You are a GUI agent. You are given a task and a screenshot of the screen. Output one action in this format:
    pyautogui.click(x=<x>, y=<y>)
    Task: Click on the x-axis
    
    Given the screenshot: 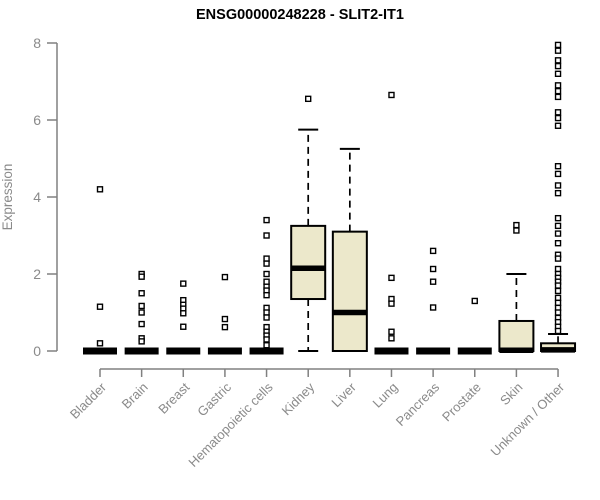 What is the action you would take?
    pyautogui.click(x=329, y=372)
    